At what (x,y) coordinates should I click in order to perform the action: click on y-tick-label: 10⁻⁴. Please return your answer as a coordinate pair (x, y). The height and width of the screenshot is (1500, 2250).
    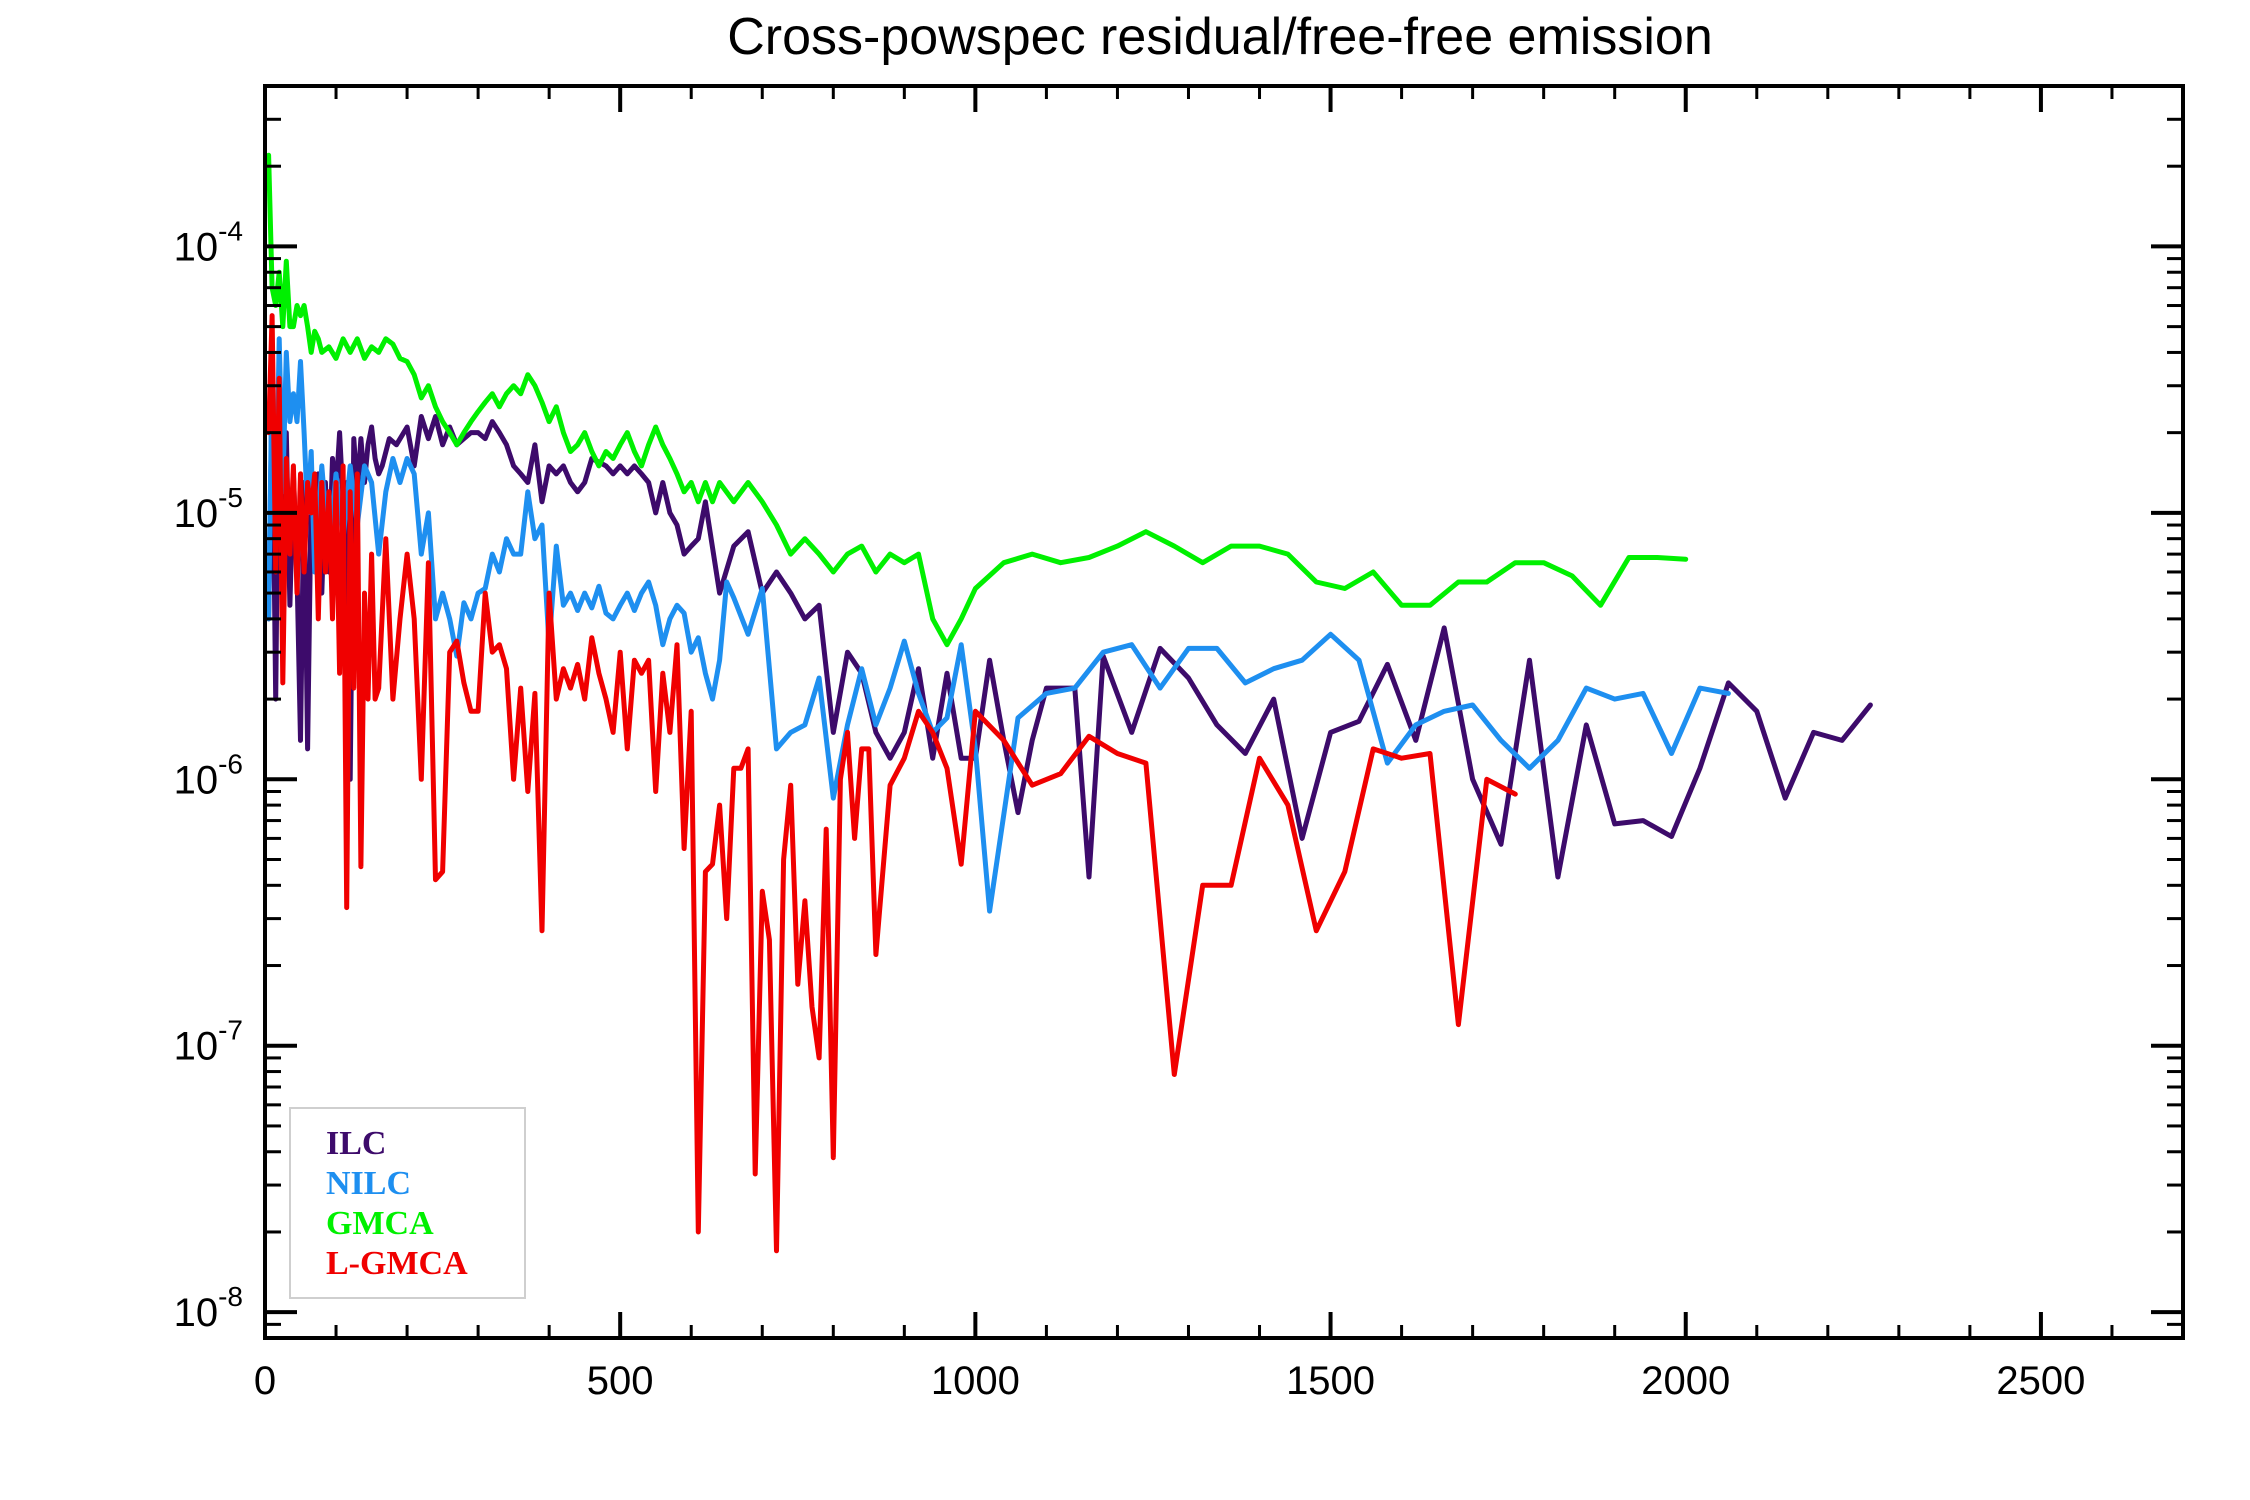
    Looking at the image, I should click on (208, 242).